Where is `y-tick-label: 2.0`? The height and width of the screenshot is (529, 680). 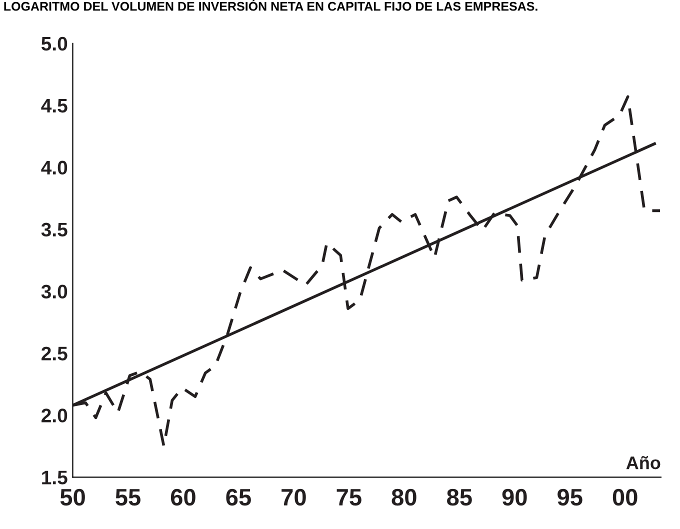
y-tick-label: 2.0 is located at coordinates (55, 415).